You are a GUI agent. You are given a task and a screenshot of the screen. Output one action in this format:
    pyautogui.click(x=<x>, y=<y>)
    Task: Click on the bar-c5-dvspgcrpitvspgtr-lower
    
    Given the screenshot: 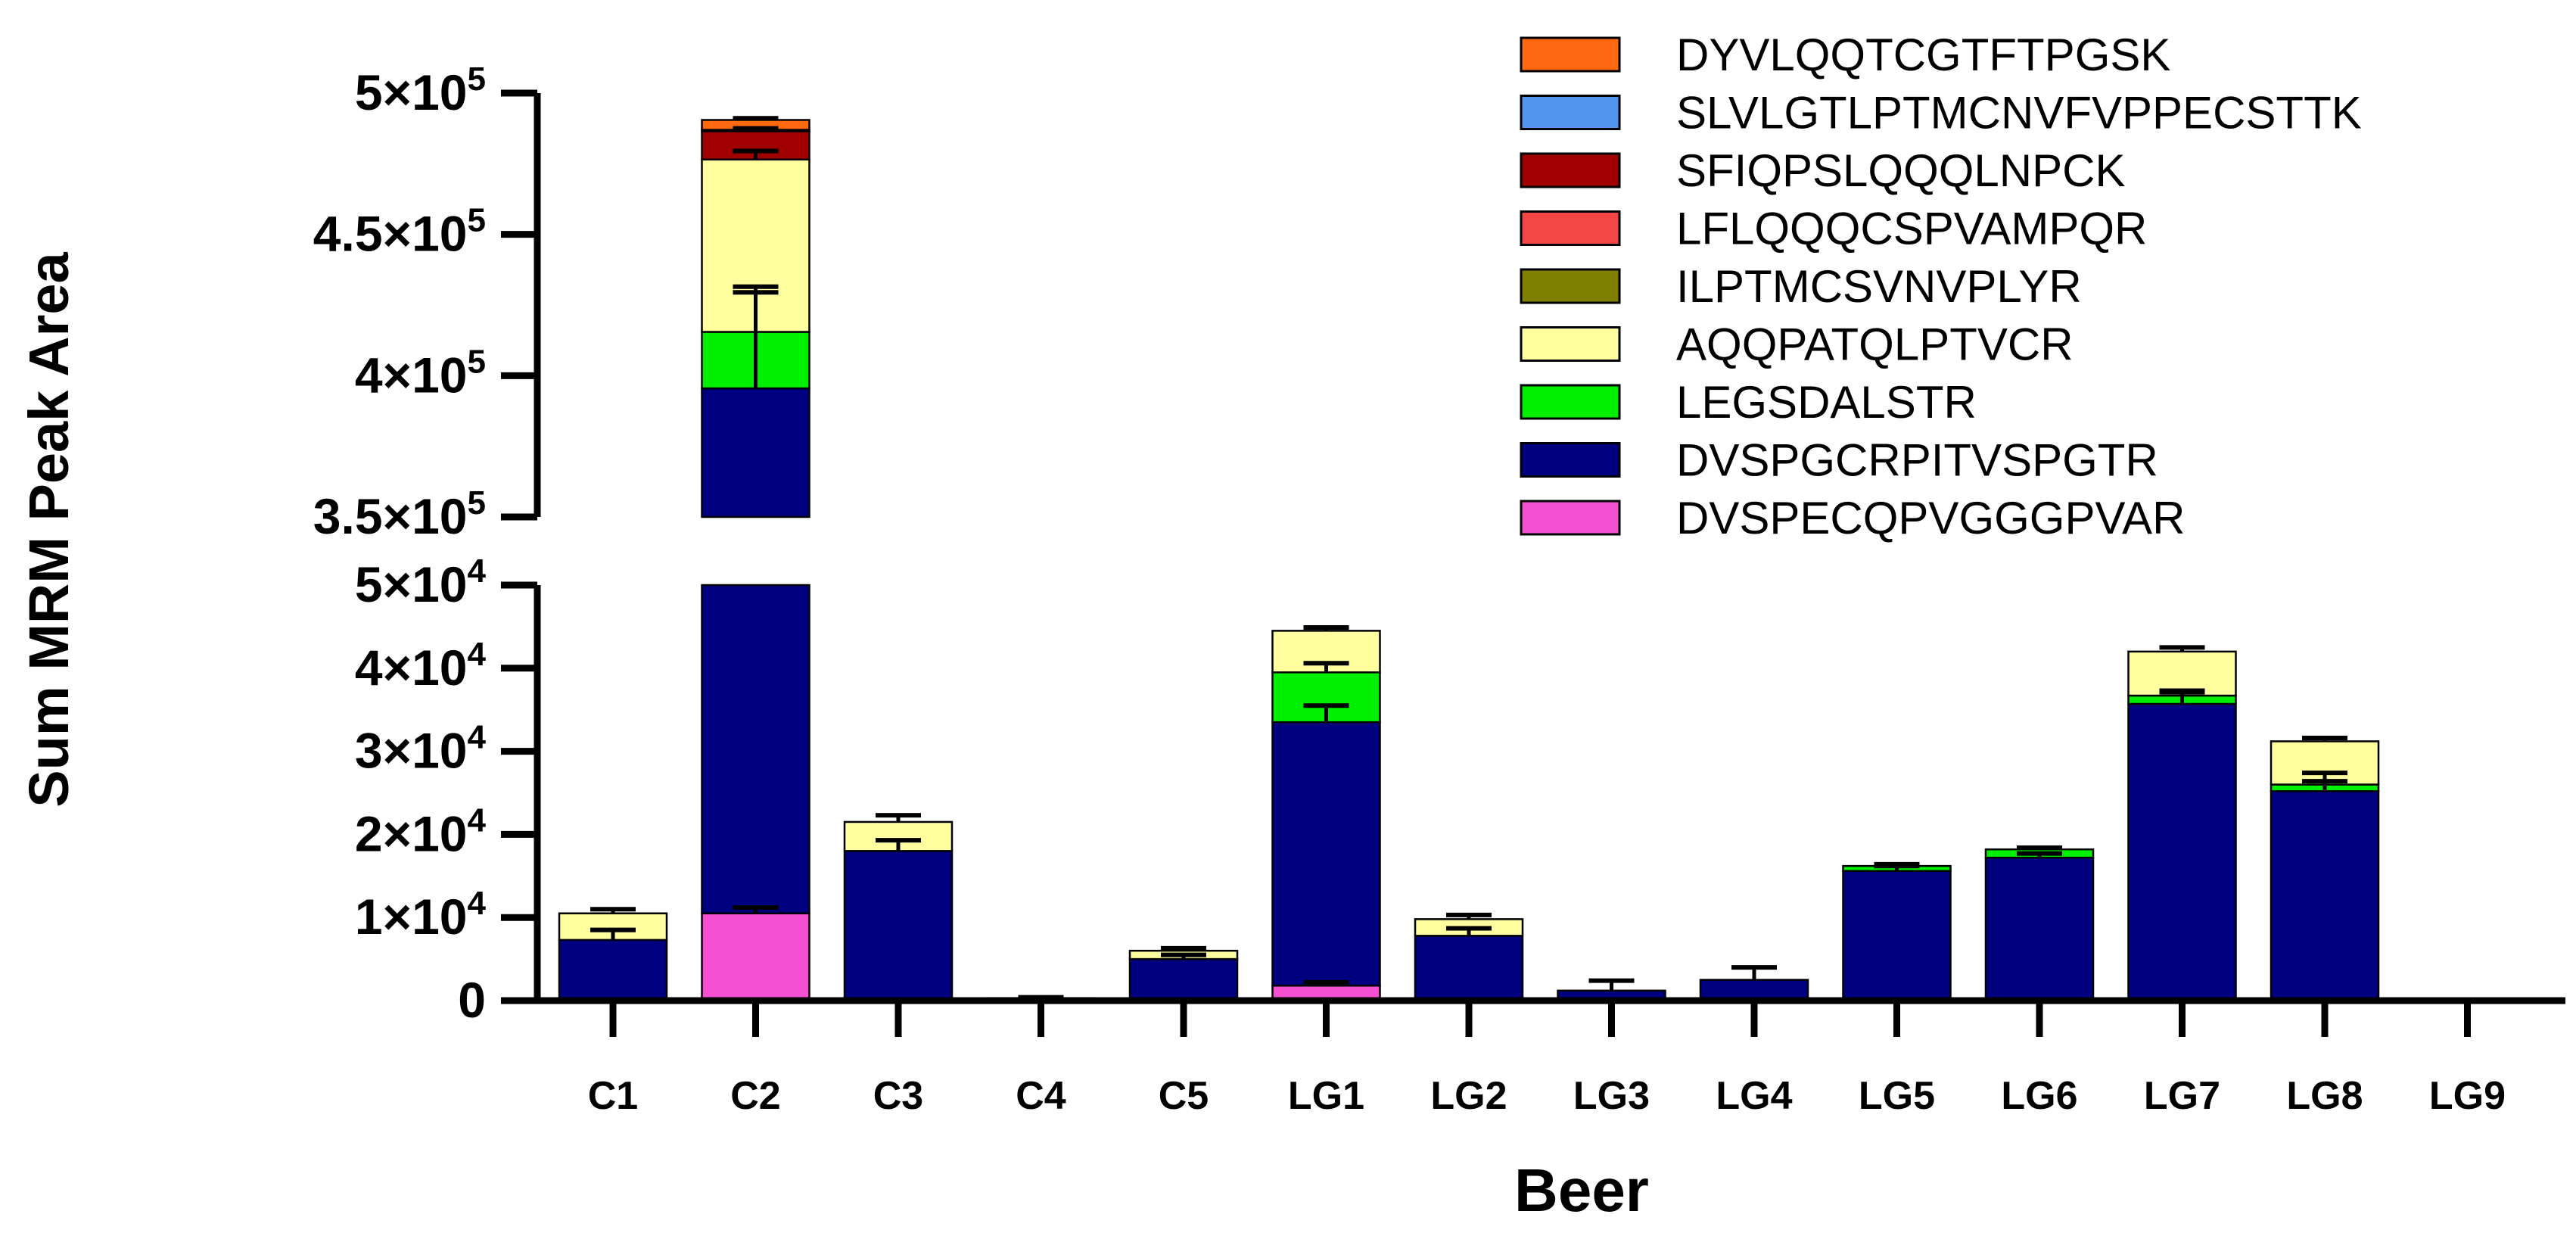 What is the action you would take?
    pyautogui.click(x=1183, y=979)
    